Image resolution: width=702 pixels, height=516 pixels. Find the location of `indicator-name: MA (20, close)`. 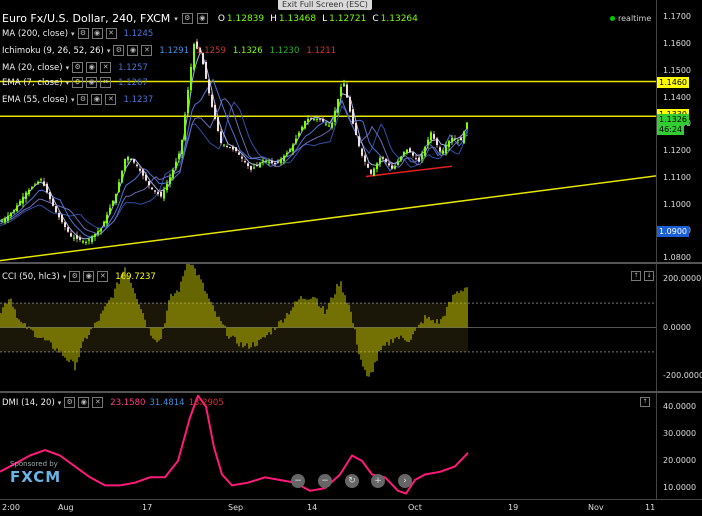

indicator-name: MA (20, close) is located at coordinates (32, 67).